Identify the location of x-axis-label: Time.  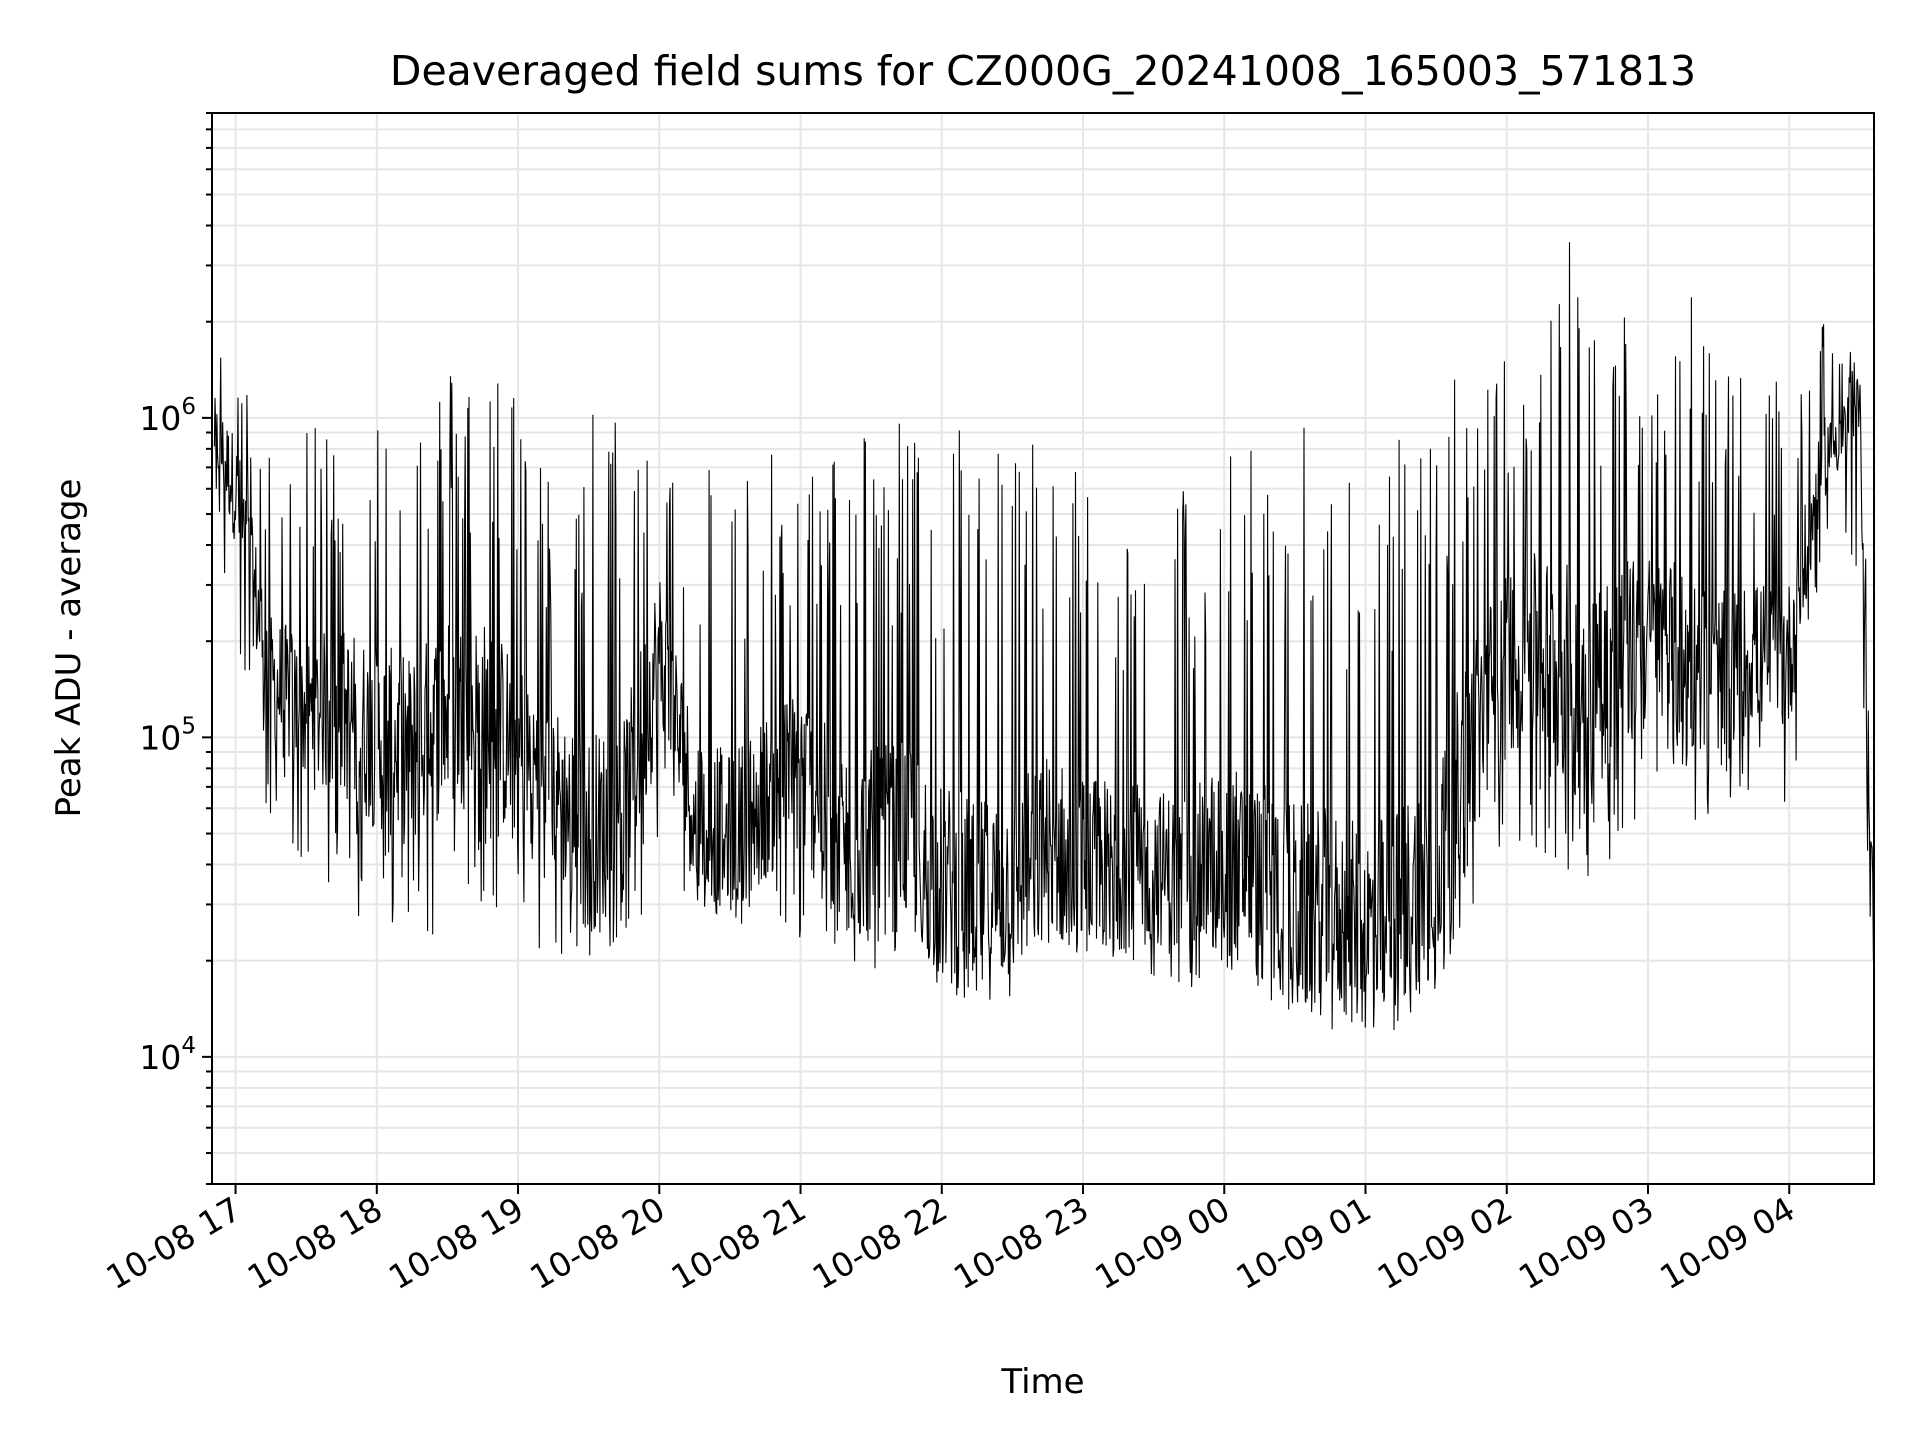
(1042, 1382).